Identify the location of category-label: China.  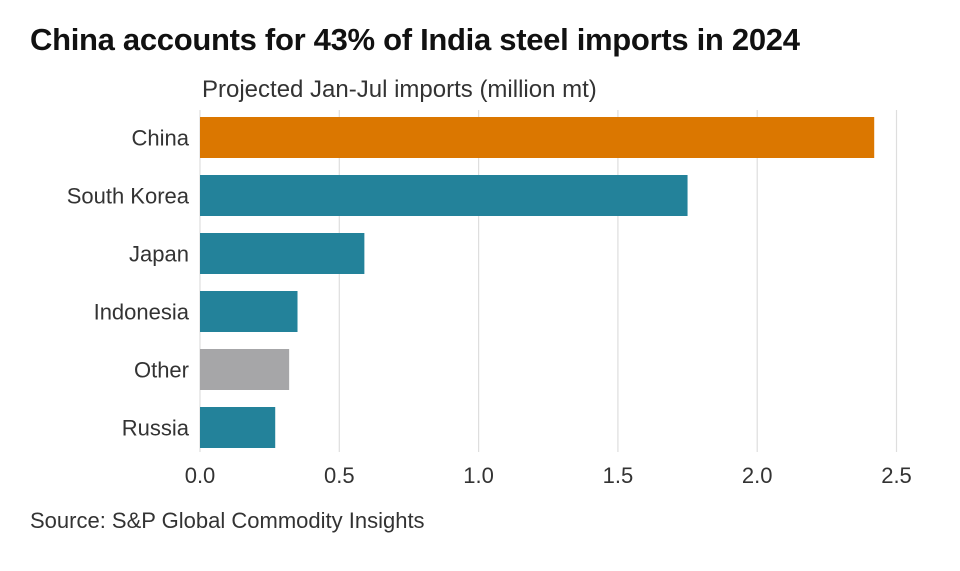
(161, 138).